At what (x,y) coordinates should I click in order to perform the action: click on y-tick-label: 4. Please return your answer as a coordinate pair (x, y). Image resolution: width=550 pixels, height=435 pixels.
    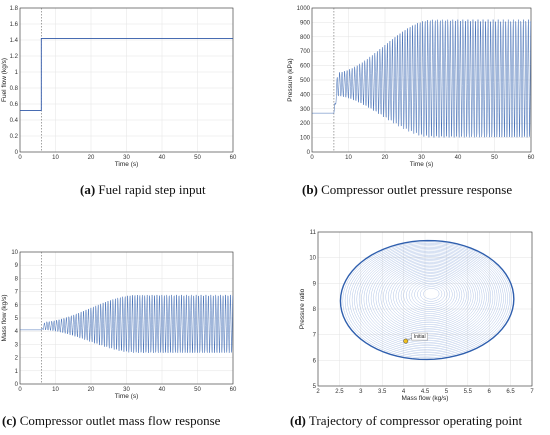
    Looking at the image, I should click on (17, 332).